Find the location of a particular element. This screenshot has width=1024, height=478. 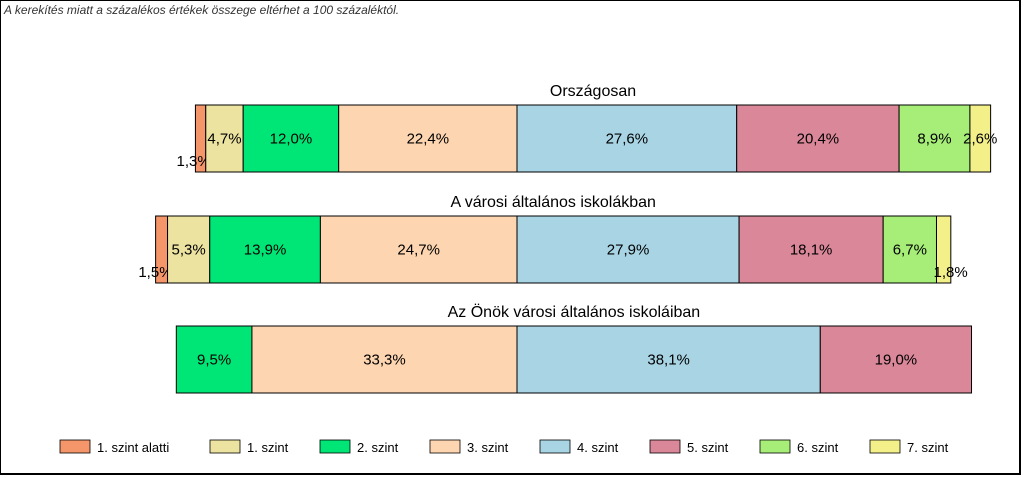

data-label-g3-s5: 38,1% is located at coordinates (668, 360).